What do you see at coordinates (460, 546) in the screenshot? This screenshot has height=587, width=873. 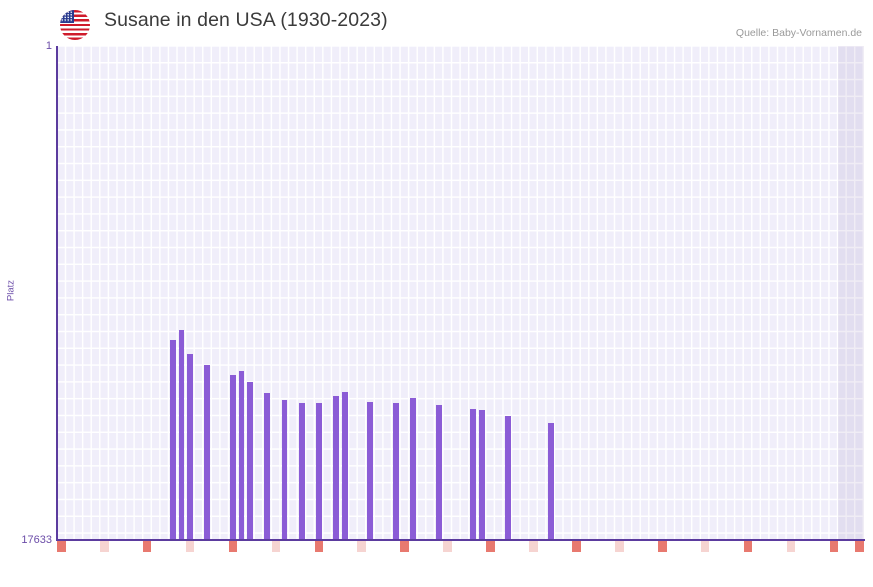 I see `x-axis-ticks` at bounding box center [460, 546].